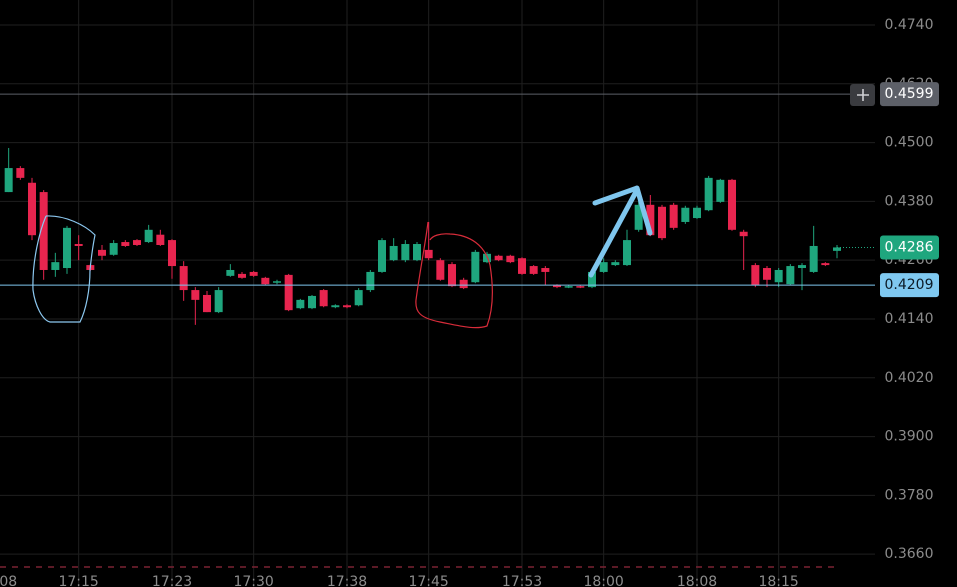 The image size is (957, 587). What do you see at coordinates (8, 580) in the screenshot?
I see `x-tick-label: 17:08` at bounding box center [8, 580].